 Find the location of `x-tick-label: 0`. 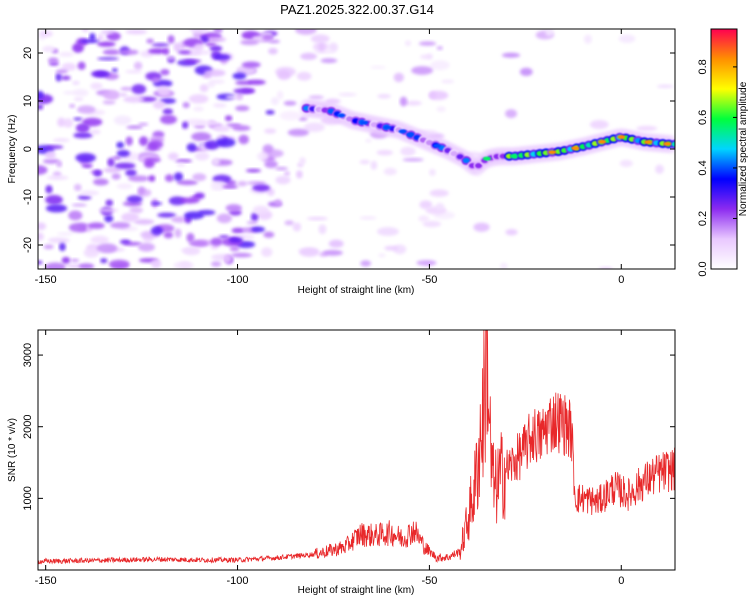

x-tick-label: 0 is located at coordinates (621, 581).